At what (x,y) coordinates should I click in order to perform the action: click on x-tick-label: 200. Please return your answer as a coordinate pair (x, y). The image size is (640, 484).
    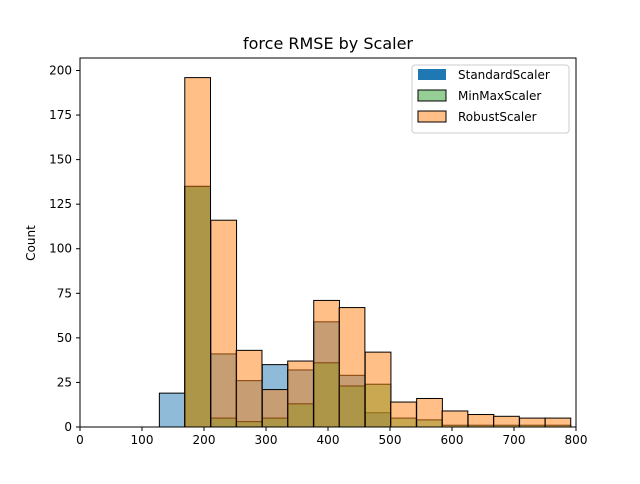
    Looking at the image, I should click on (204, 440).